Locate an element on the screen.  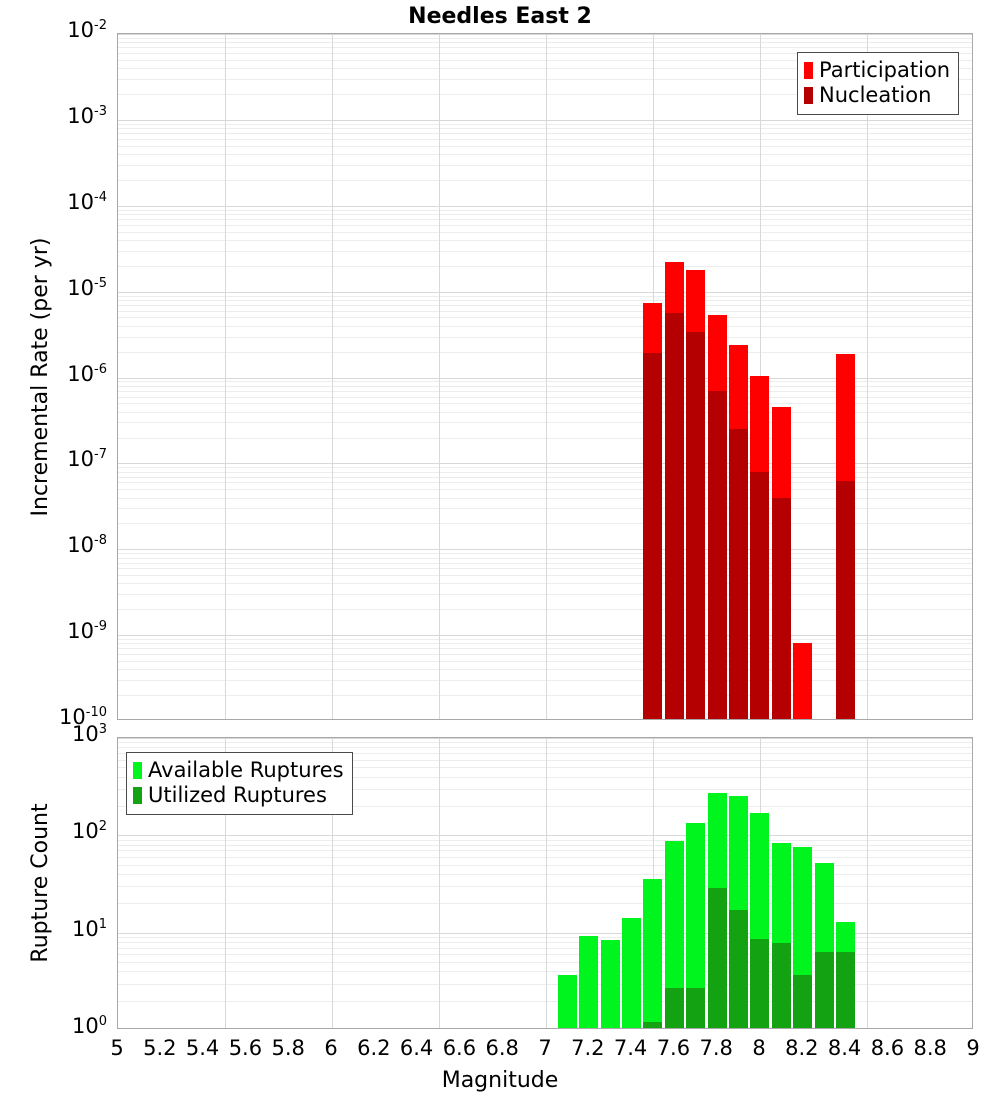
y-tick-label: 10¹ is located at coordinates (89, 928).